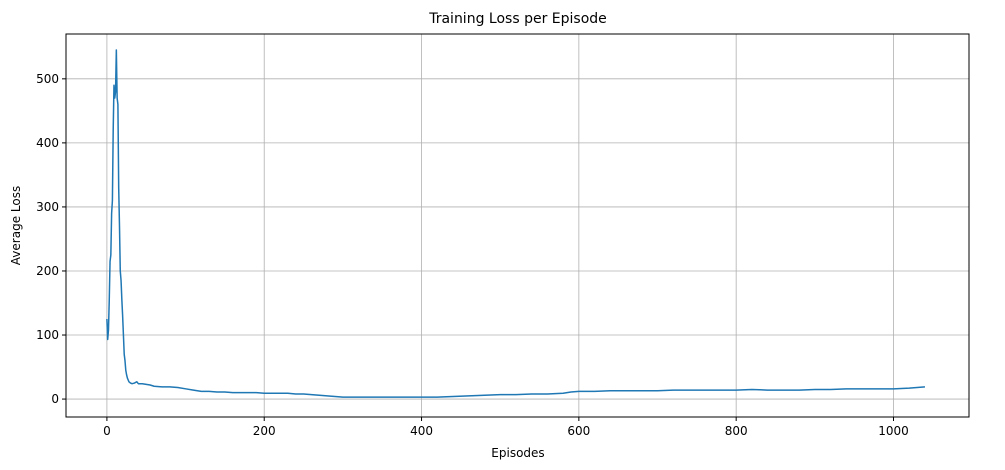 The image size is (1005, 470). What do you see at coordinates (47, 271) in the screenshot?
I see `y-tick-label: 200` at bounding box center [47, 271].